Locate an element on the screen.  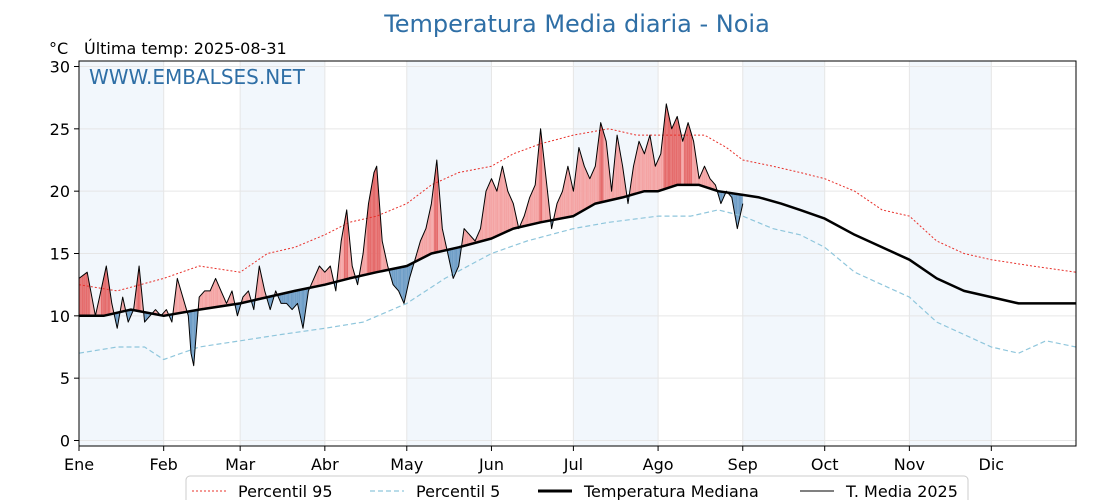
legend-p5-label: Percentil 5 is located at coordinates (458, 491).